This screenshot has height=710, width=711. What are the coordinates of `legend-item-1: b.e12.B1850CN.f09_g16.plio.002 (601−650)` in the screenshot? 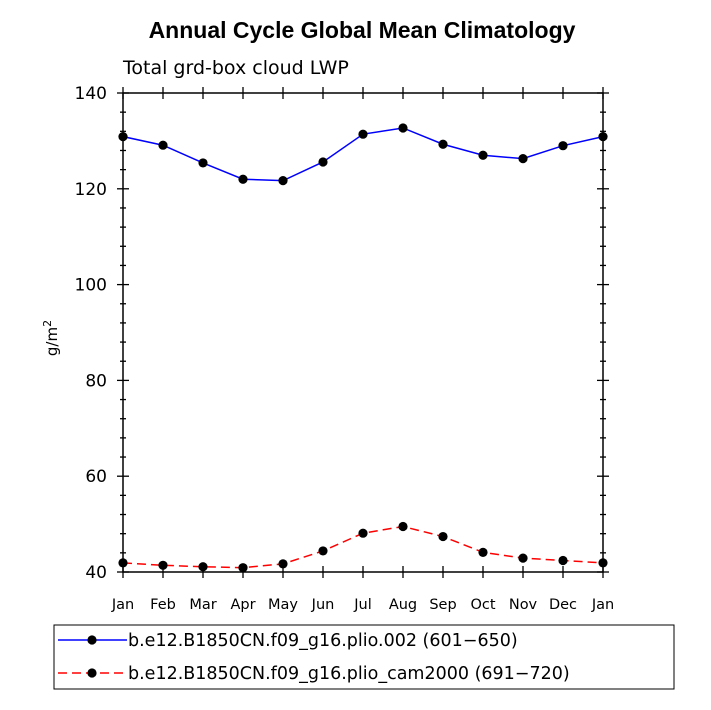 It's located at (288, 641).